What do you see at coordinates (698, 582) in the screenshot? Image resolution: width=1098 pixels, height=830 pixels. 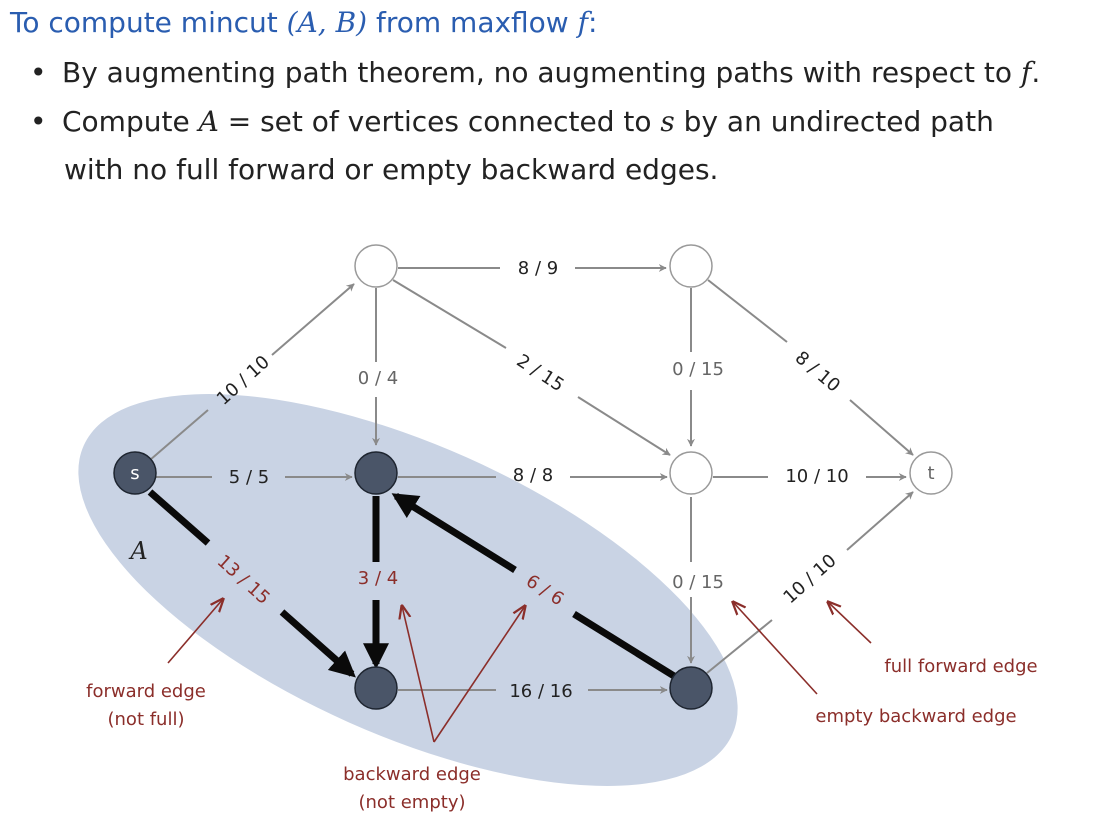 I see `edge-label-v5-v8: 0 / 15` at bounding box center [698, 582].